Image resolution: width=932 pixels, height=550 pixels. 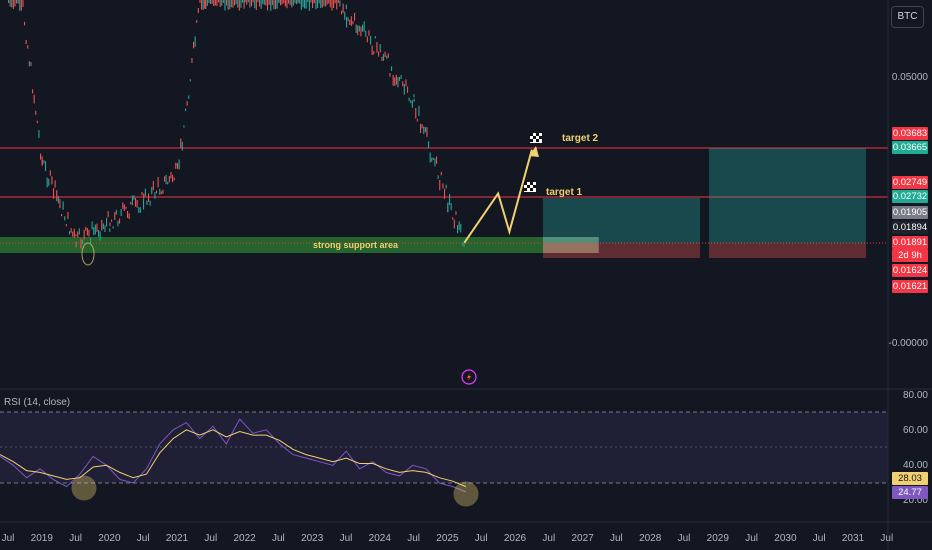 I want to click on rsi-value-badge: 24.77, so click(x=910, y=492).